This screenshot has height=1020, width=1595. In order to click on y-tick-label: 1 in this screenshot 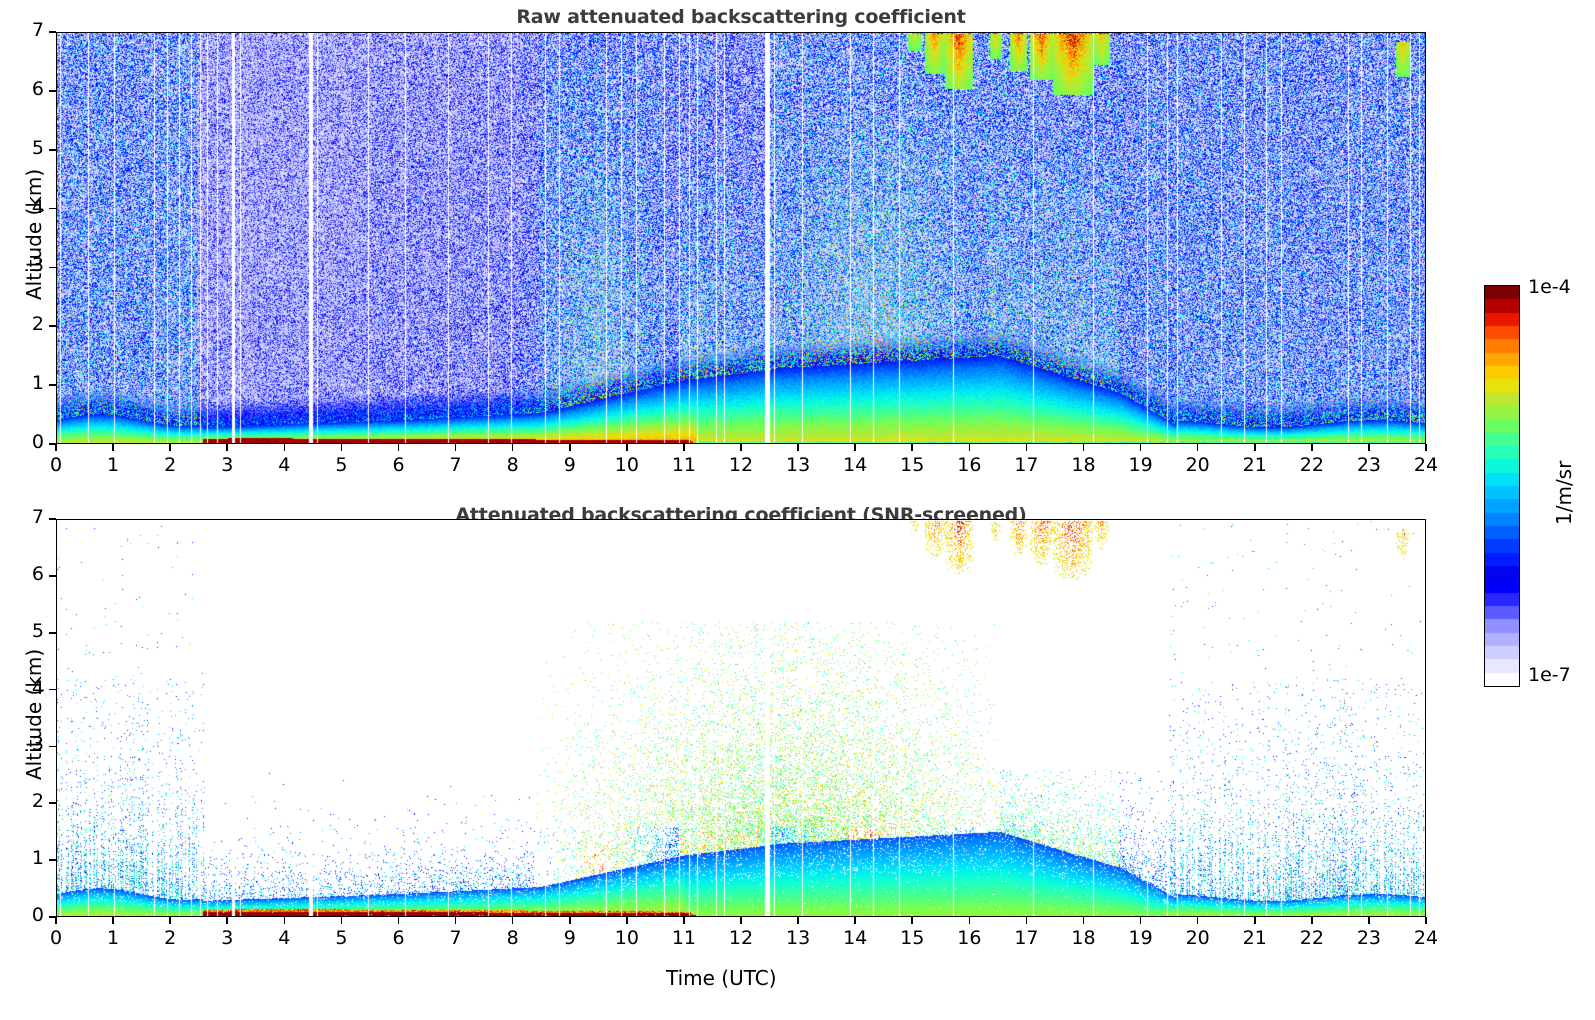, I will do `click(37, 383)`.